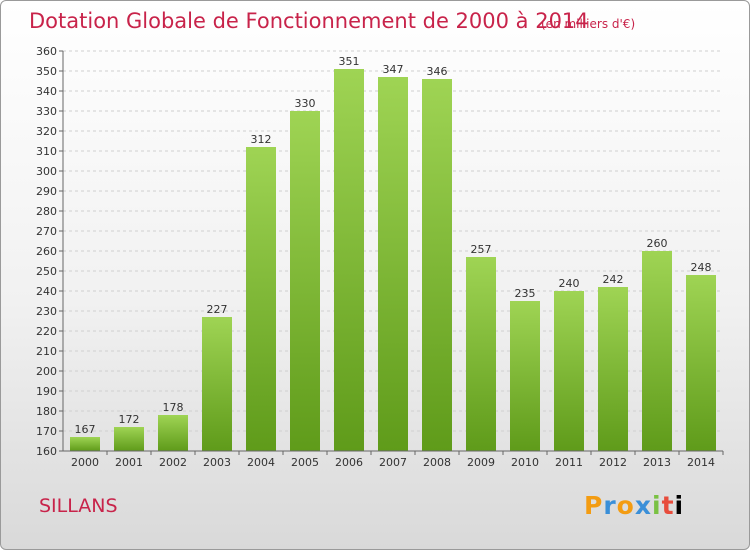 The image size is (750, 550). Describe the element at coordinates (46, 291) in the screenshot. I see `y-tick-label: 240` at that location.